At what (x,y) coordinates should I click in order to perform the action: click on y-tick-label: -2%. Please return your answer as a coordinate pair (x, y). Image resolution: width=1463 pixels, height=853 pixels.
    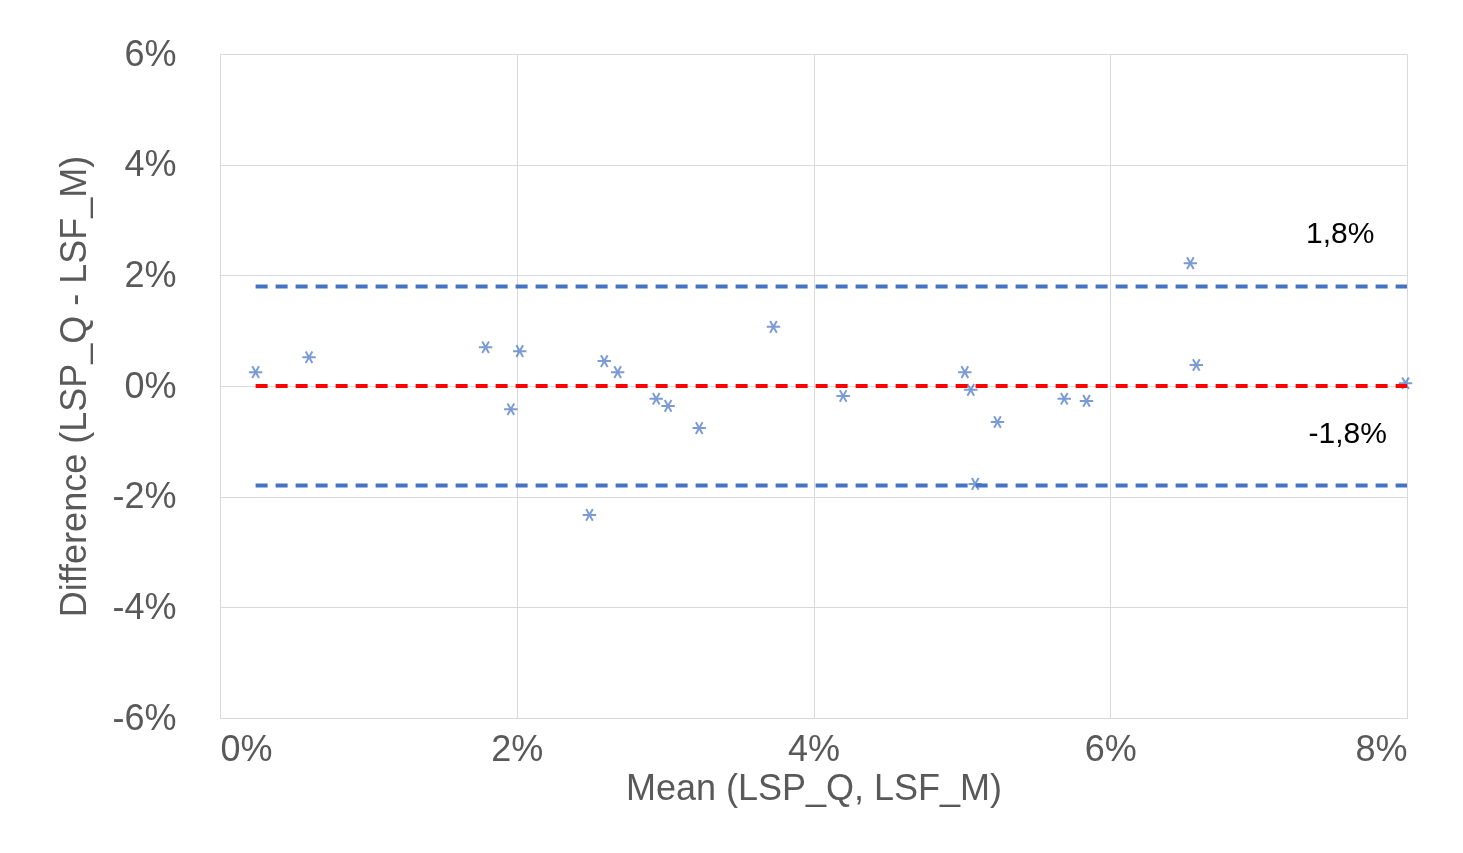
    Looking at the image, I should click on (144, 496).